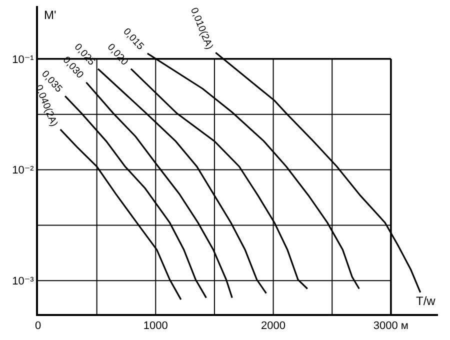 This screenshot has width=450, height=340. What do you see at coordinates (23, 281) in the screenshot?
I see `y-tick-label: 10⁻³` at bounding box center [23, 281].